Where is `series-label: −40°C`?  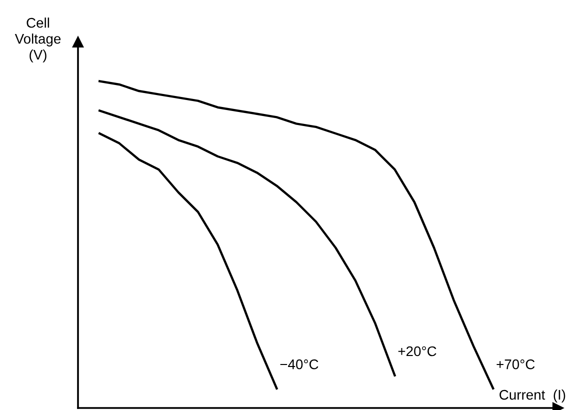 series-label: −40°C is located at coordinates (299, 364).